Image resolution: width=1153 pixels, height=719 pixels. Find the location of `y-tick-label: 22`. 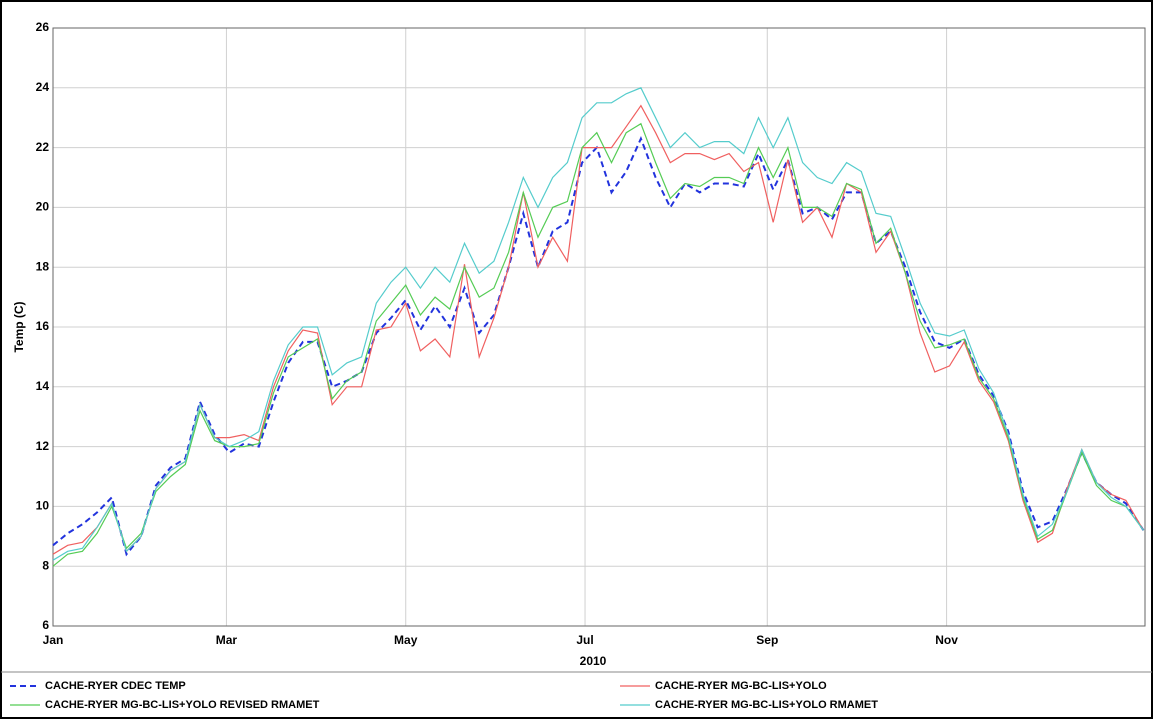

y-tick-label: 22 is located at coordinates (43, 147).